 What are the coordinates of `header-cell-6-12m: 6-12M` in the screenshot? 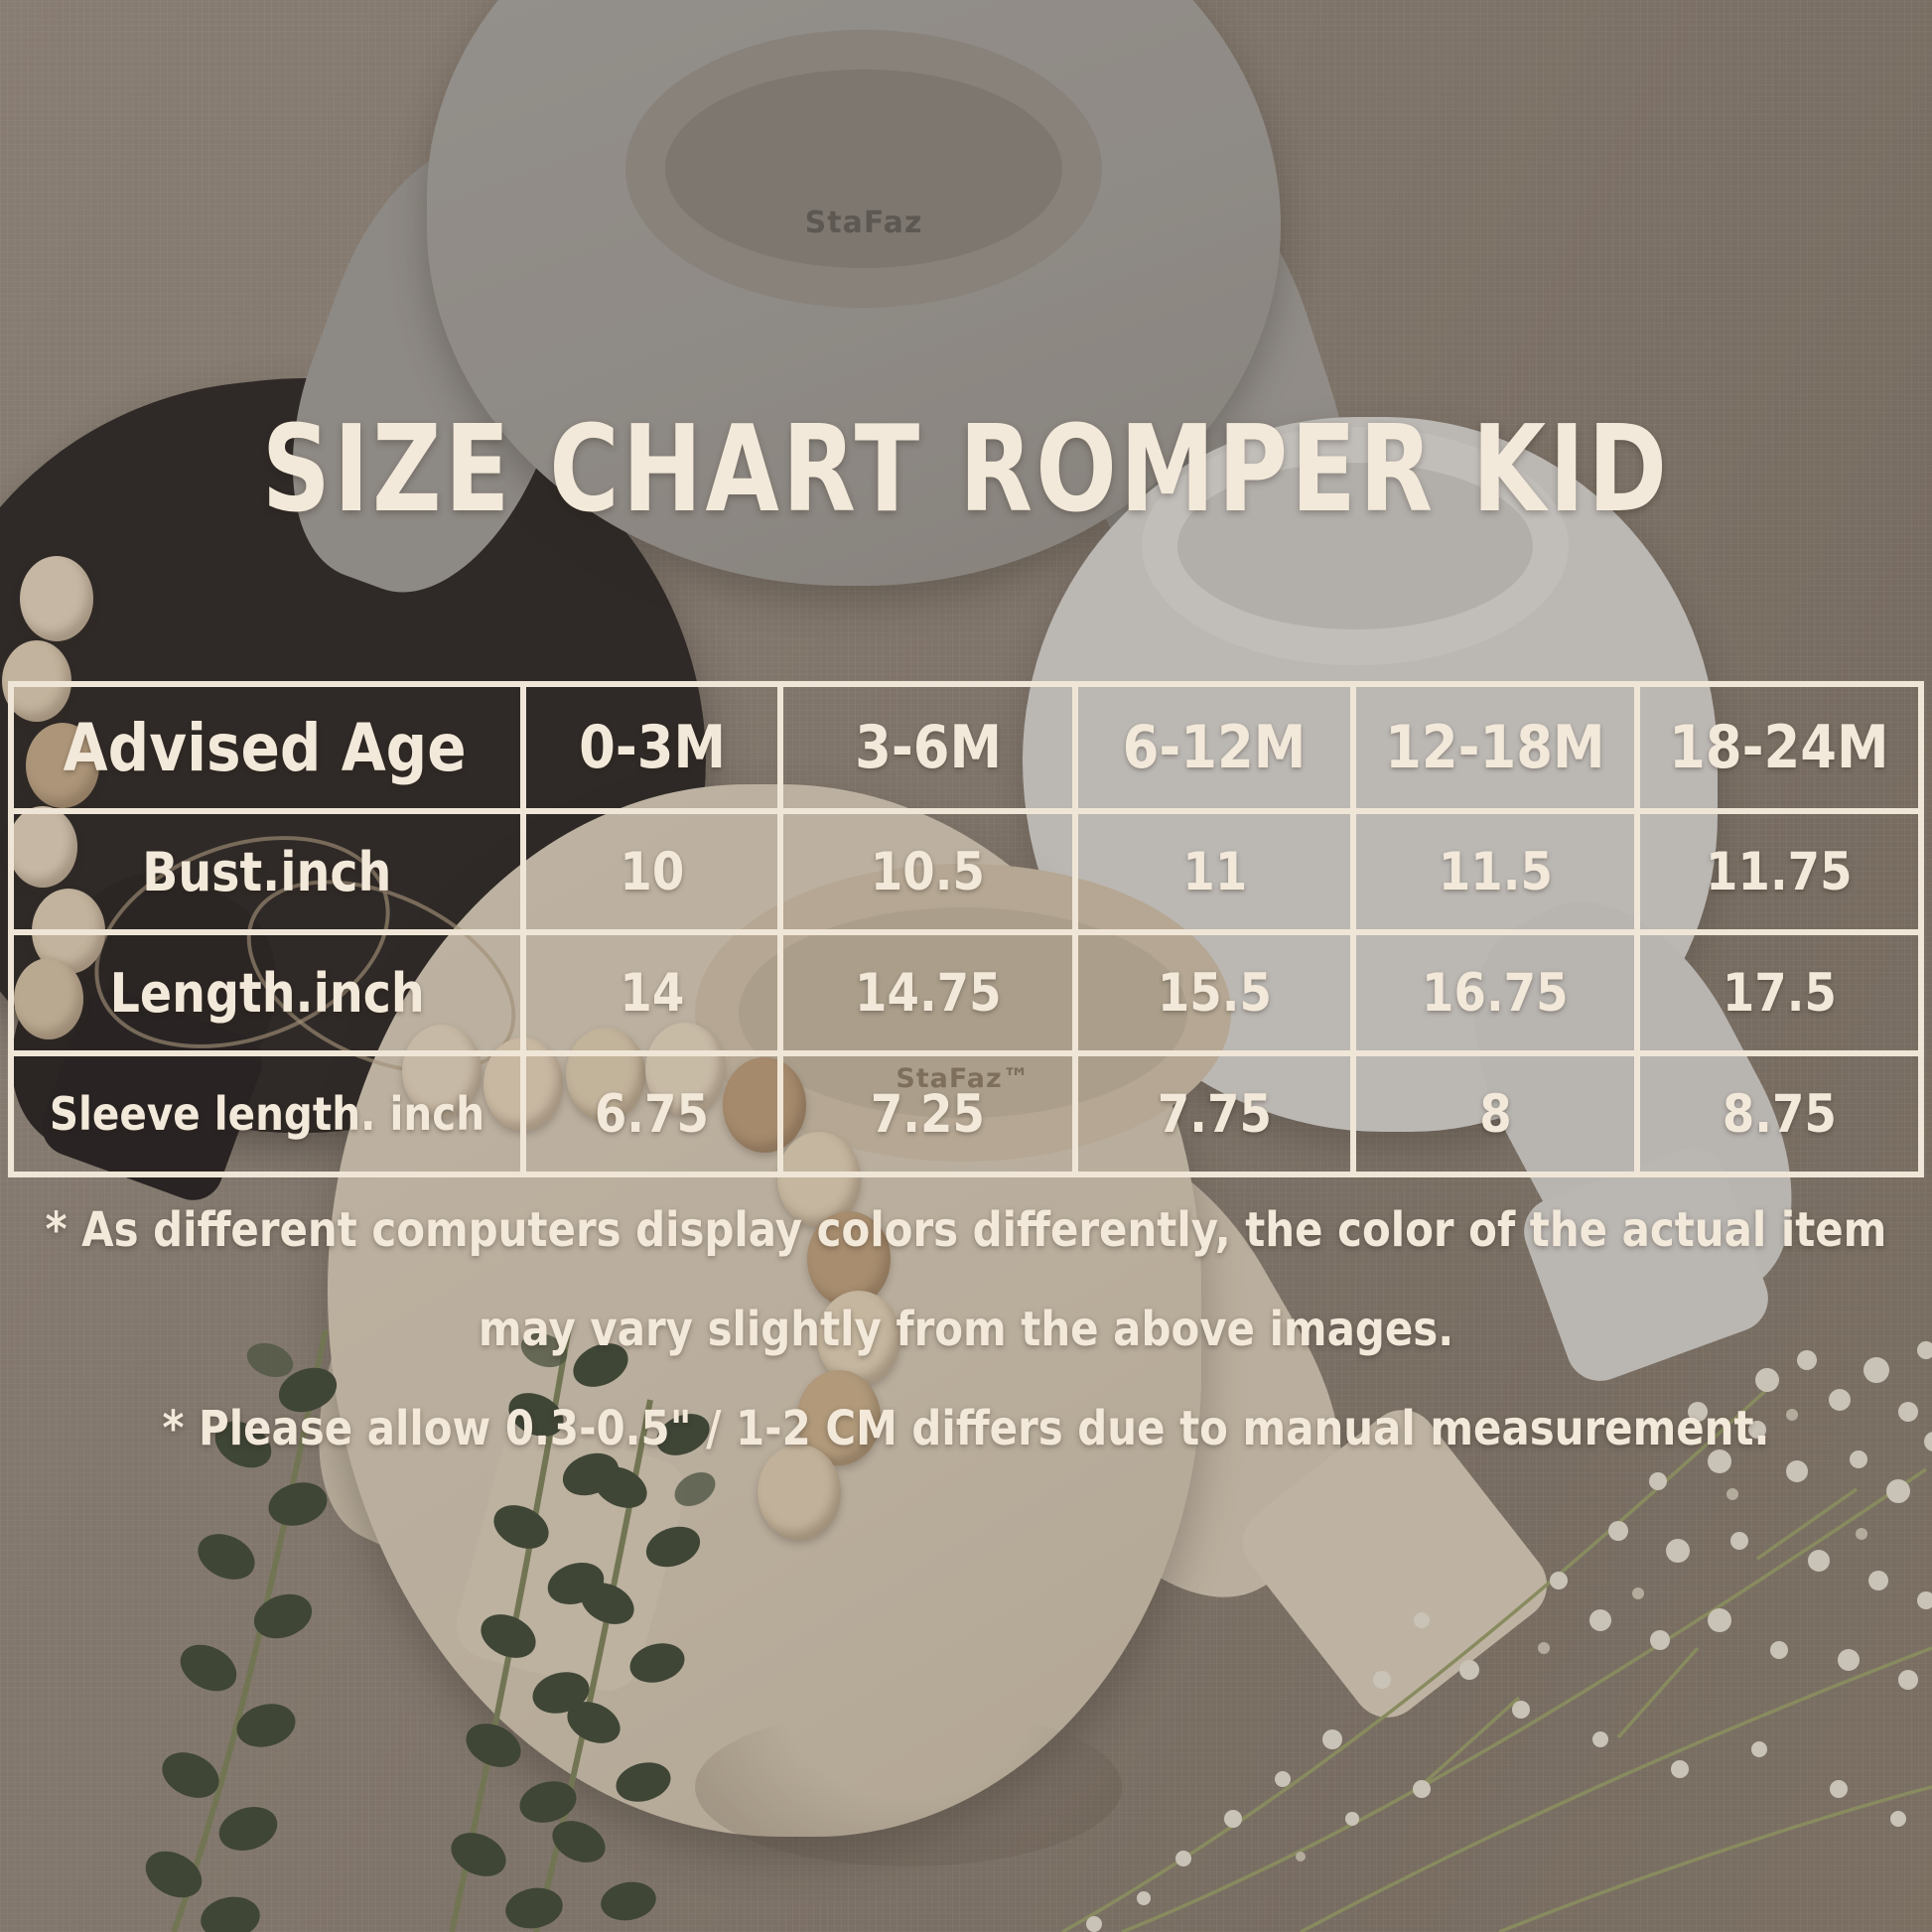 It's located at (1211, 748).